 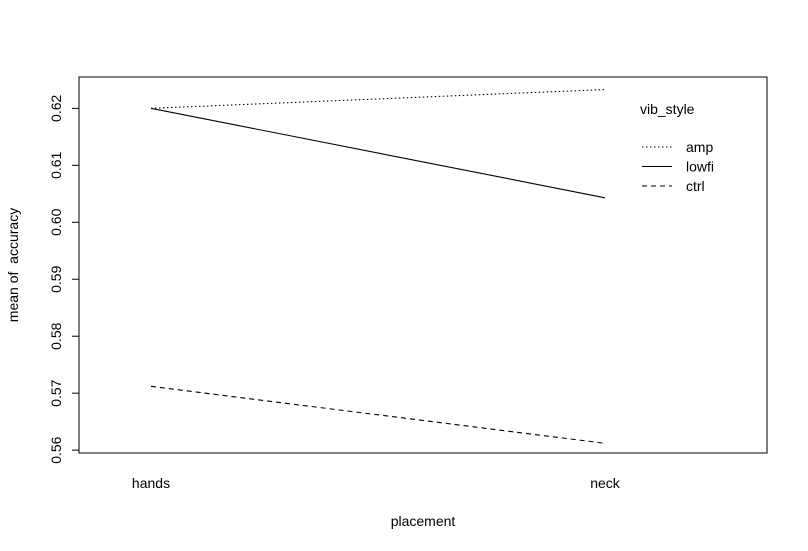 I want to click on legend-title: vib_style, so click(x=667, y=109).